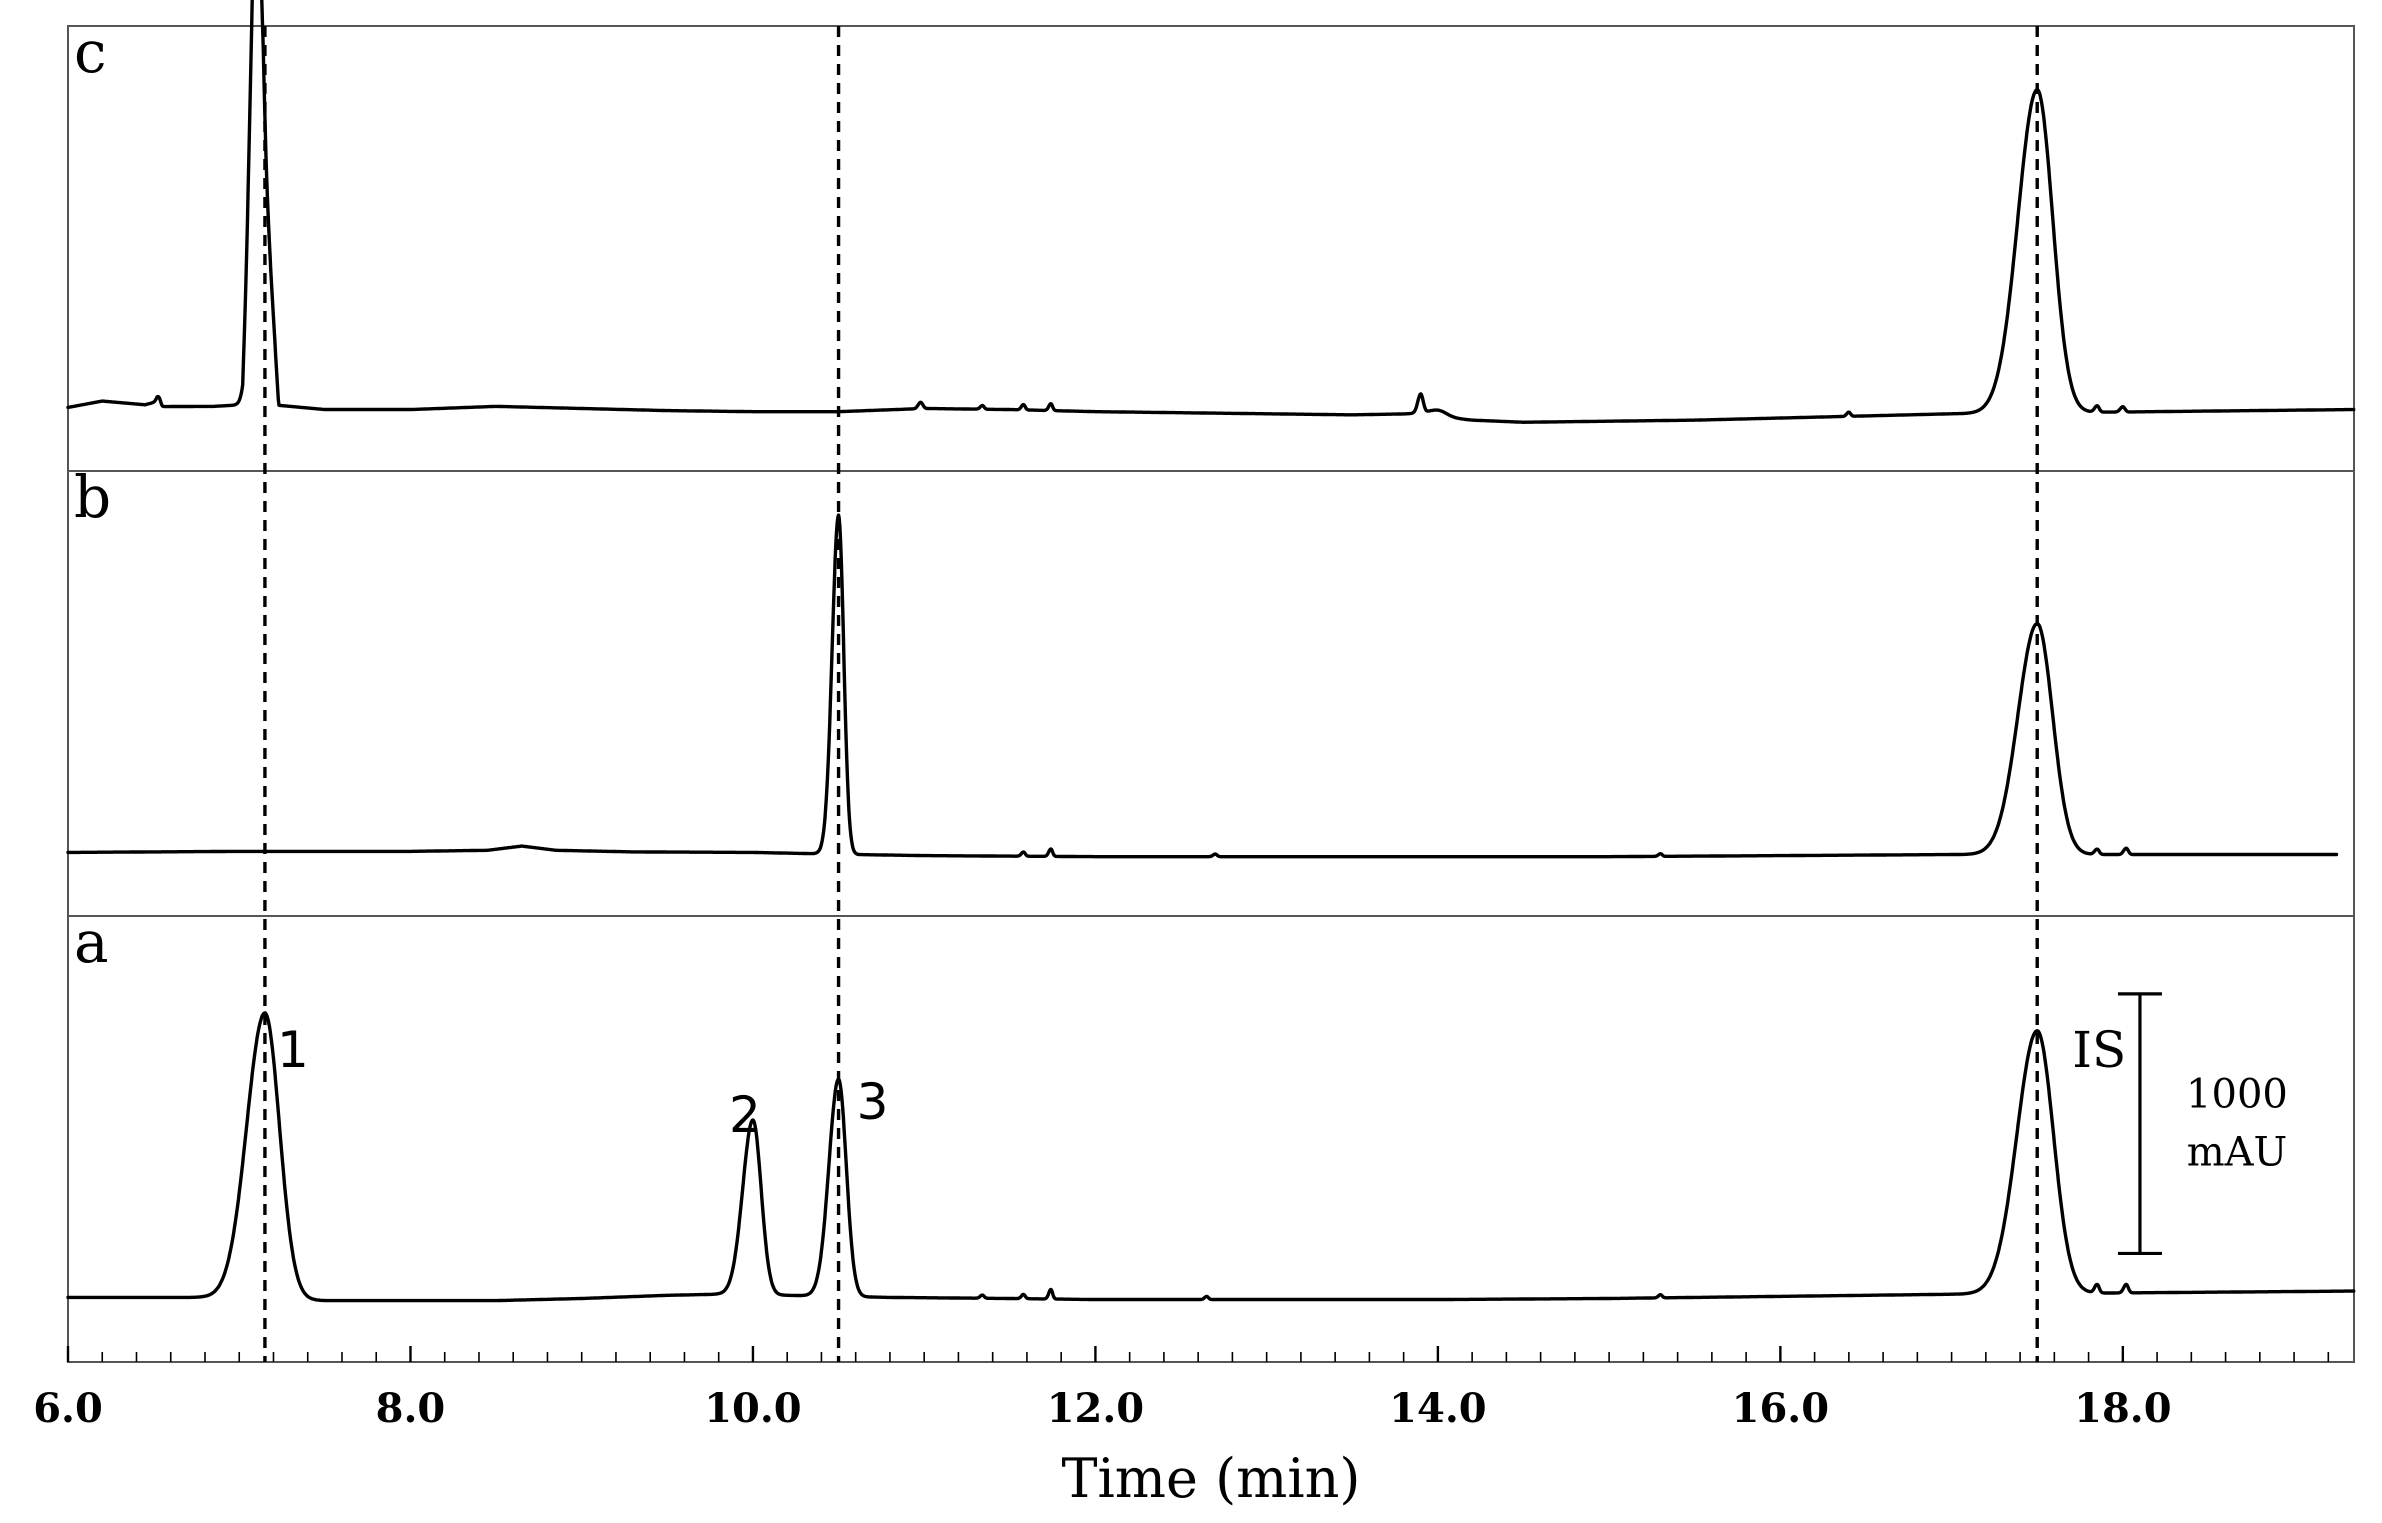  I want to click on x-axis-ticks, so click(1198, 1354).